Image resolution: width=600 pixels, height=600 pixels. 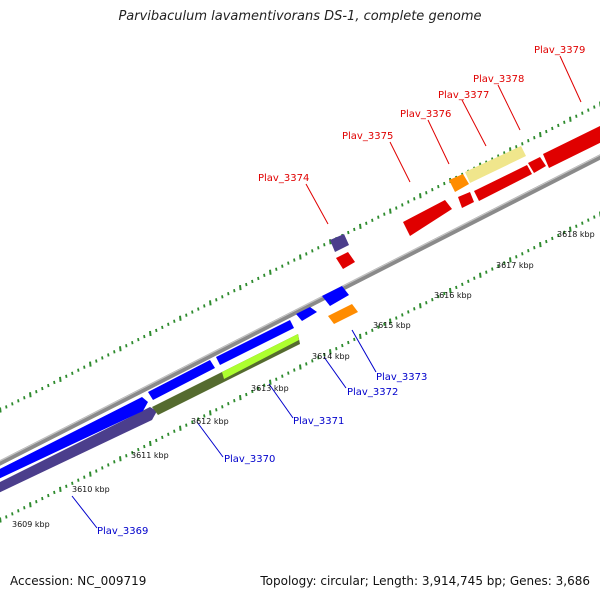 What do you see at coordinates (318, 421) in the screenshot?
I see `label-plav-3371: Plav_3371` at bounding box center [318, 421].